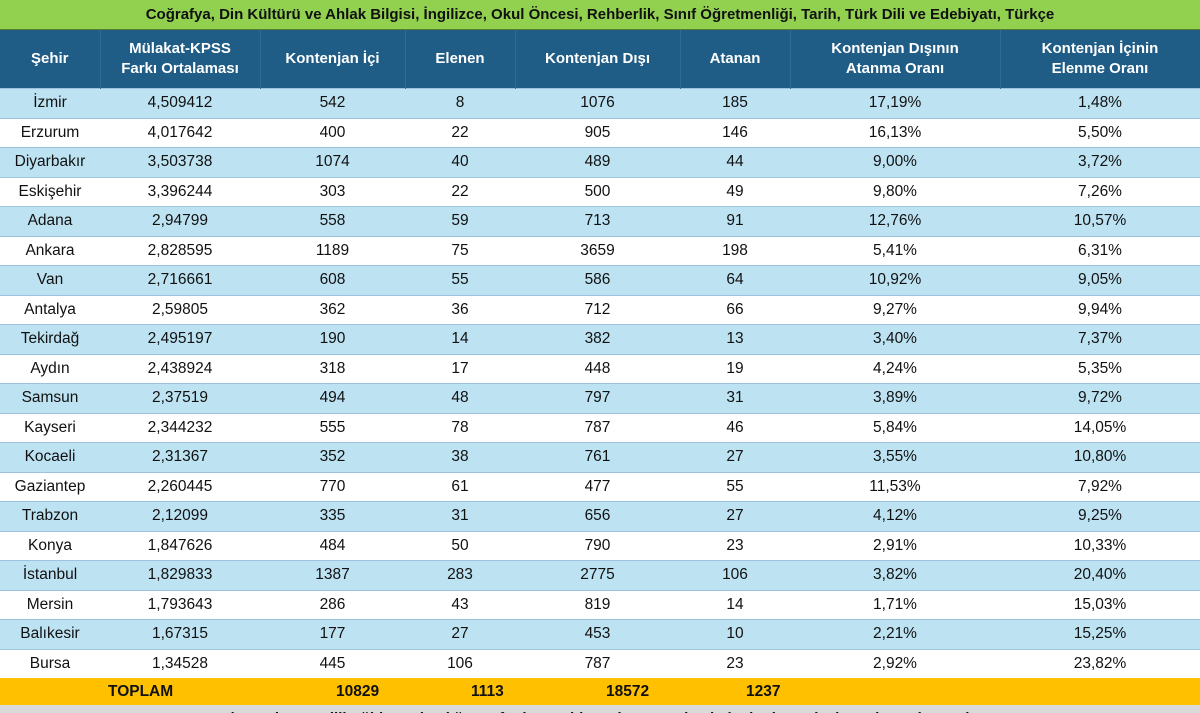  What do you see at coordinates (597, 162) in the screenshot?
I see `cell-kontenjan-disi: 489` at bounding box center [597, 162].